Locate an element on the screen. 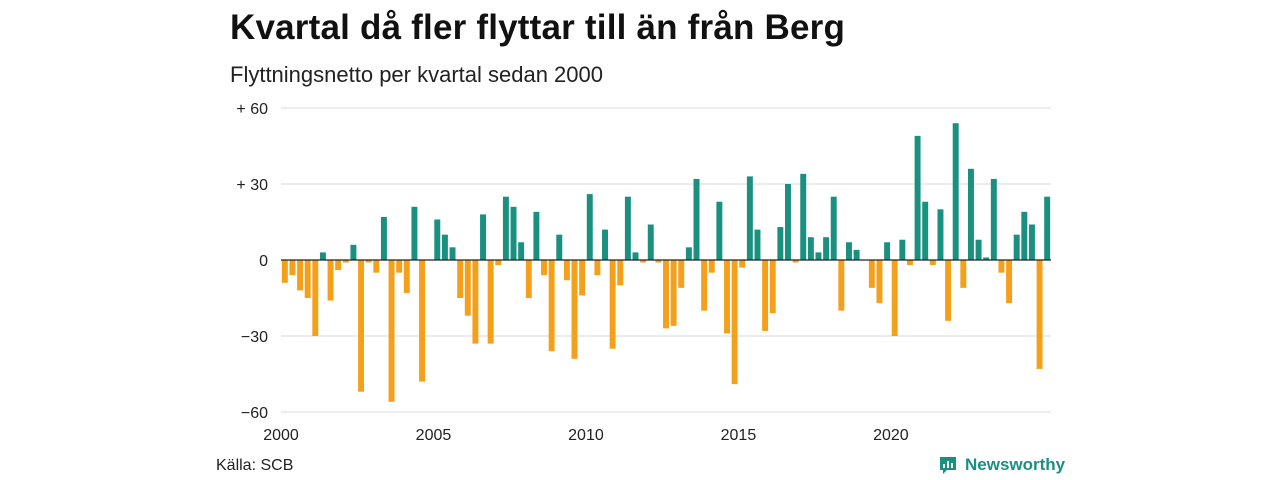 The image size is (1280, 480). x-tick-label: 2010 is located at coordinates (586, 435).